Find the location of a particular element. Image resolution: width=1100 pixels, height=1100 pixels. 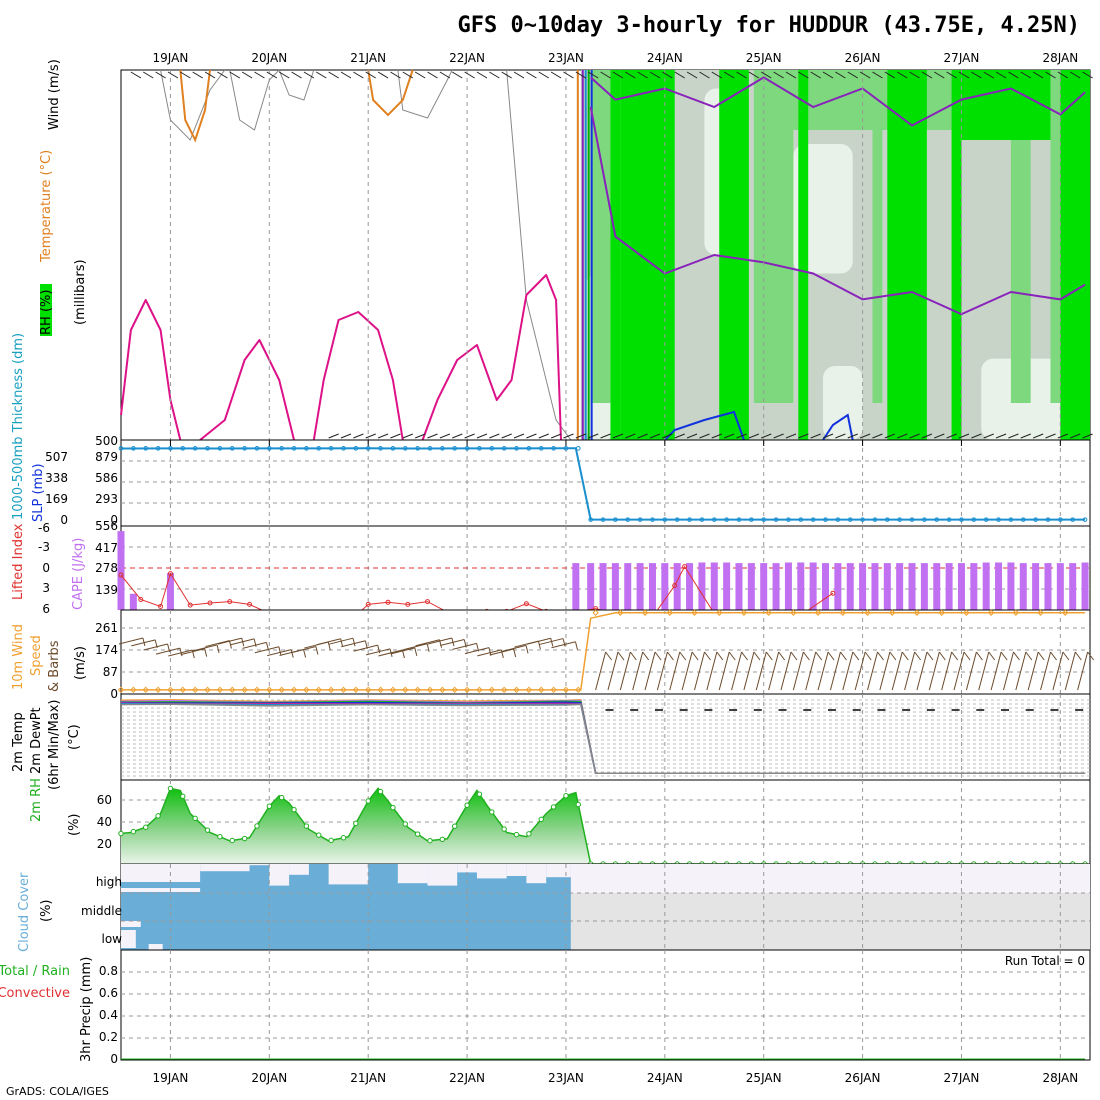

p8-ylabel-precip: 3hr Precip (mm) is located at coordinates (86, 1009).